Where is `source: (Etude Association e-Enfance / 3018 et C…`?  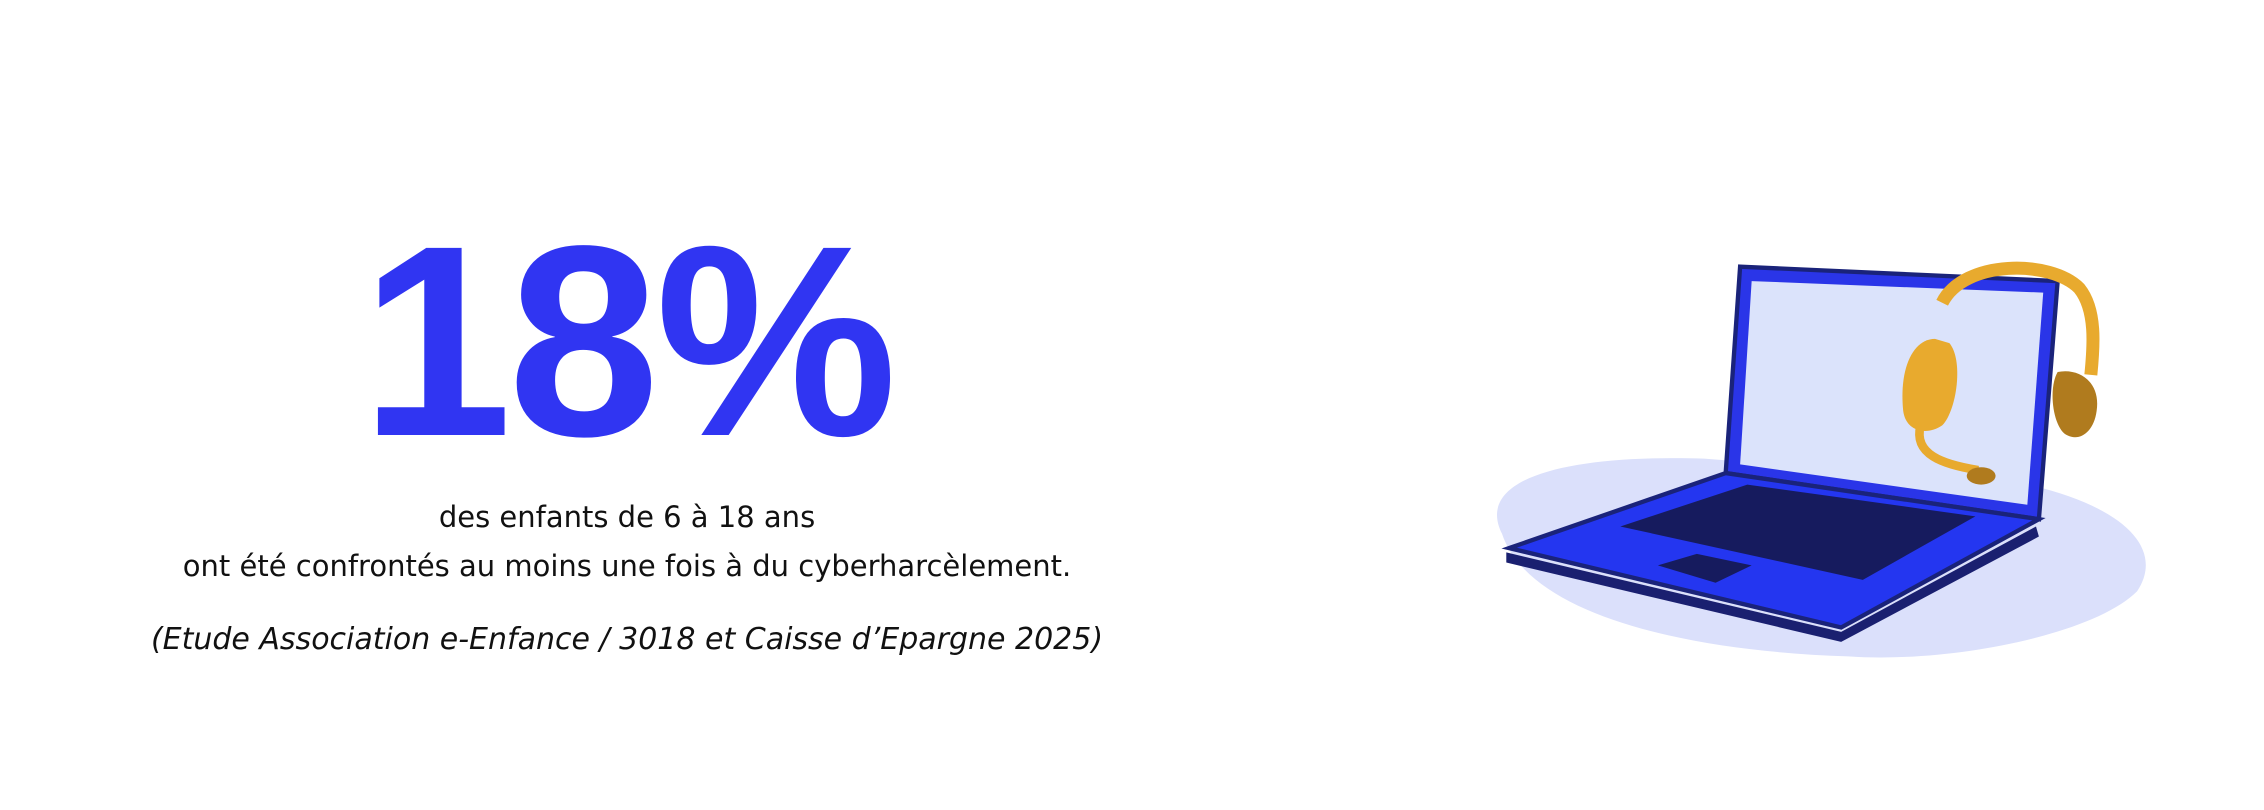
source: (Etude Association e-Enfance / 3018 et C… is located at coordinates (627, 639).